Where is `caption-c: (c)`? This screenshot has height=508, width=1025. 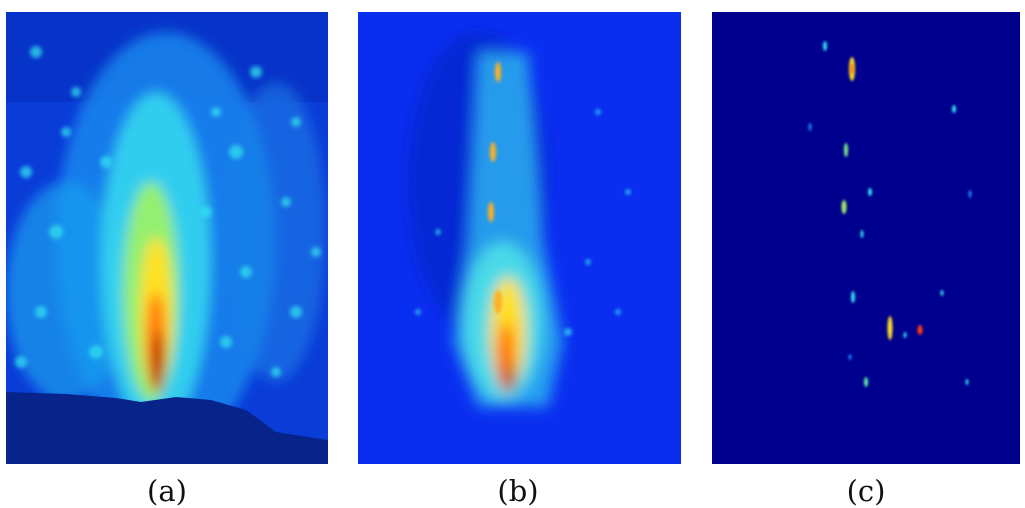
caption-c: (c) is located at coordinates (866, 491).